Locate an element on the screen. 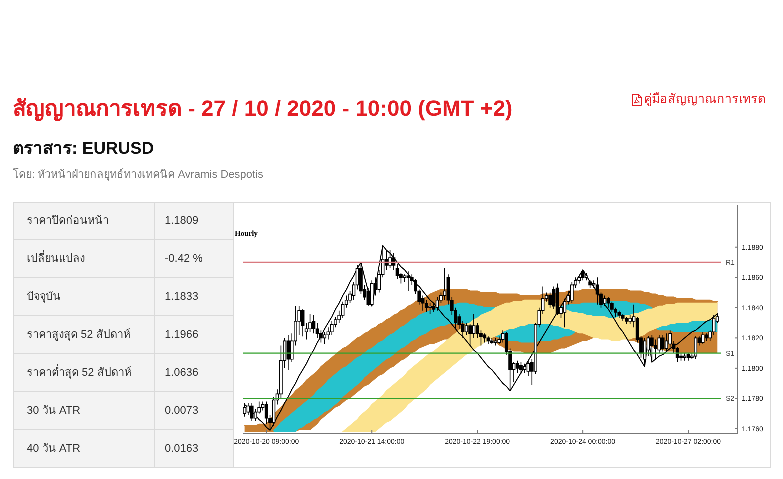 This screenshot has width=783, height=479. text: 0.0073 is located at coordinates (182, 411).